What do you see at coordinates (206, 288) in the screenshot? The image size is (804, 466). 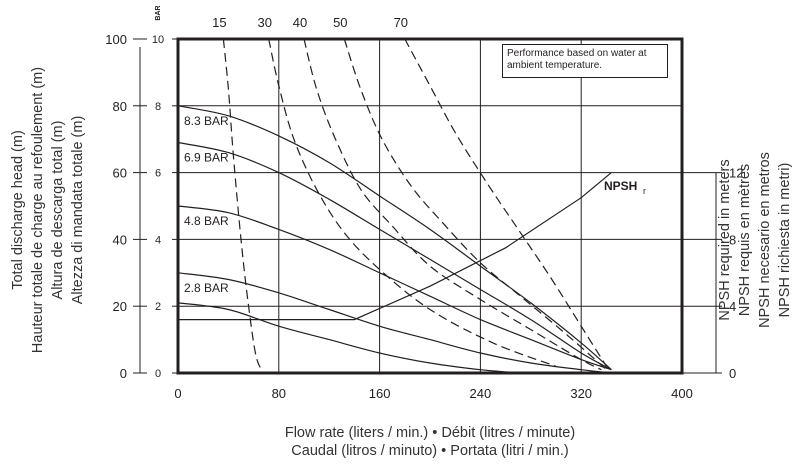 I see `pressure-curve-label: 2.8 BAR` at bounding box center [206, 288].